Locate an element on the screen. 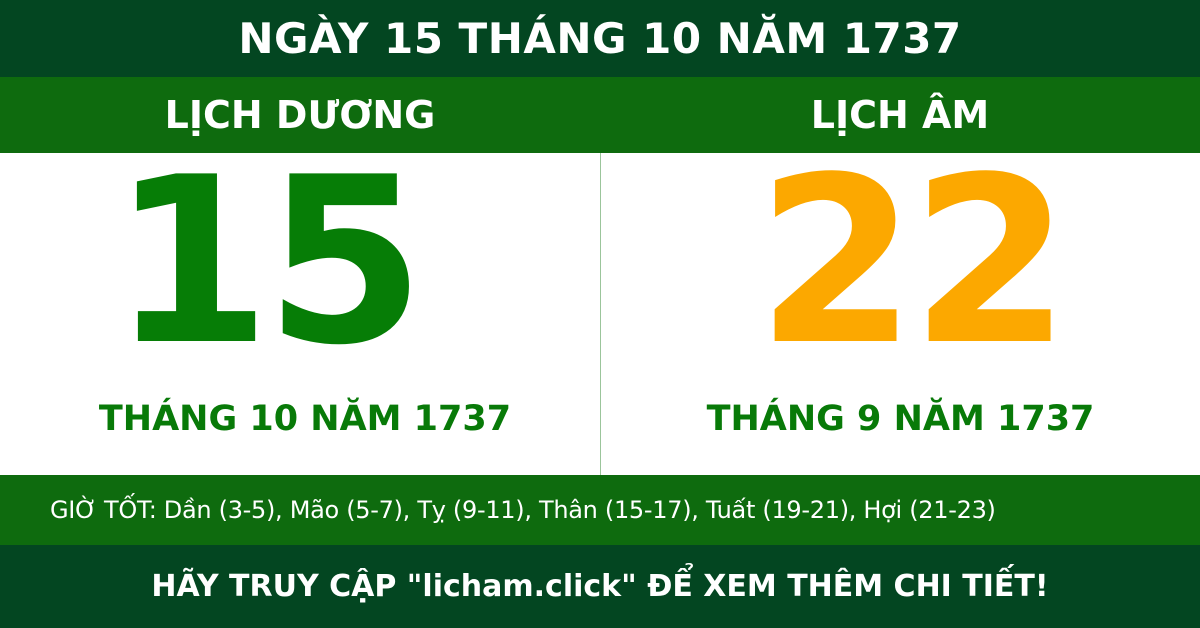  lunar-calendar-label: LỊCH ÂM is located at coordinates (900, 115).